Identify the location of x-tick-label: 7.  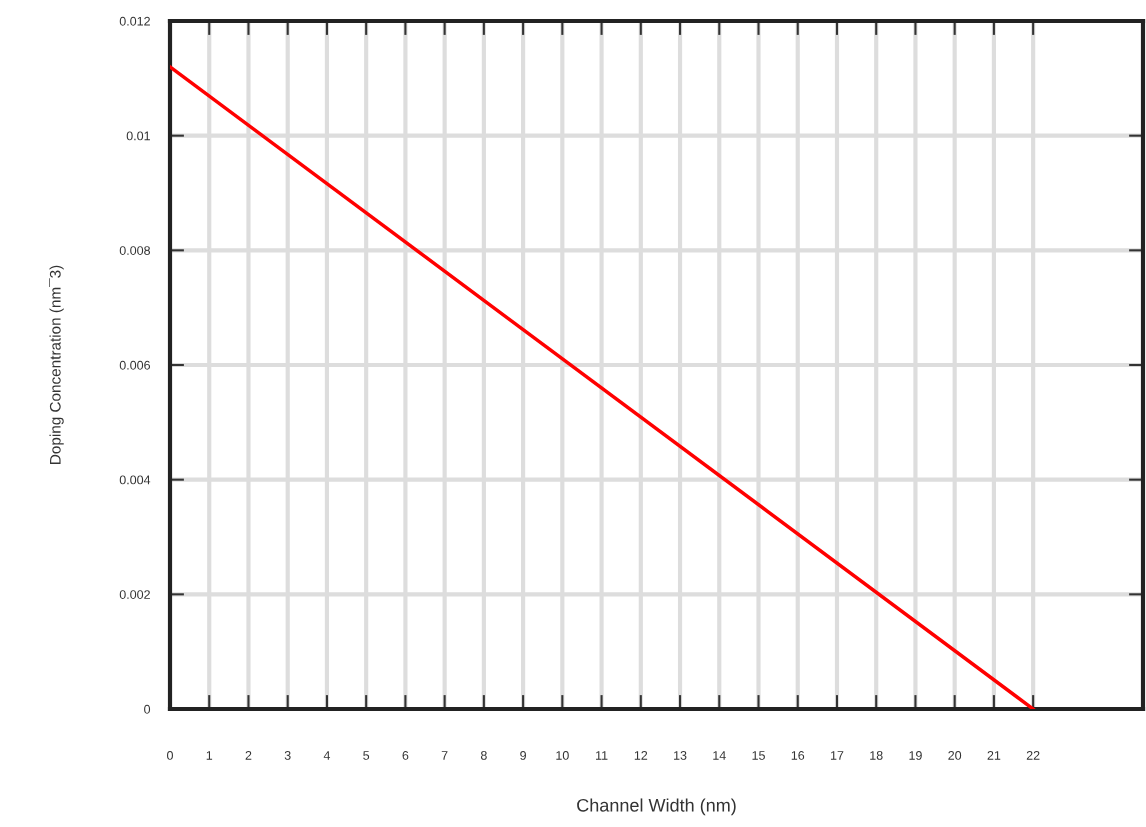
(444, 755).